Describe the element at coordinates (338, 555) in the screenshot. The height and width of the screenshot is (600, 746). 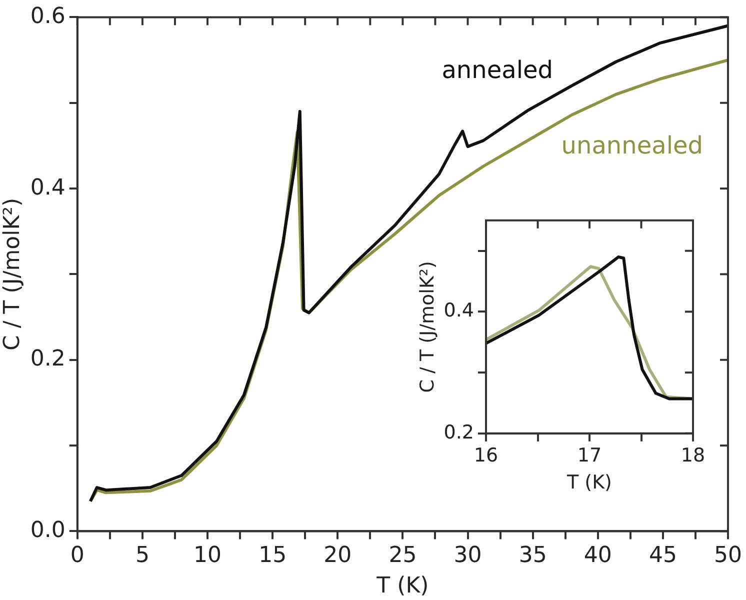
I see `x-tick-label: 20` at that location.